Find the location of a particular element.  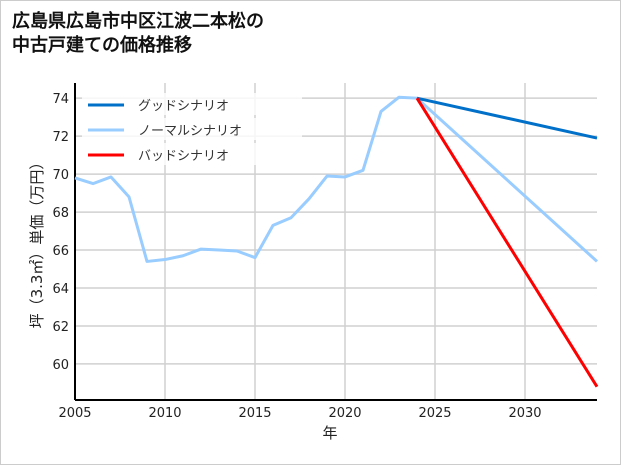

legend-label: バッドシナリオ is located at coordinates (183, 156).